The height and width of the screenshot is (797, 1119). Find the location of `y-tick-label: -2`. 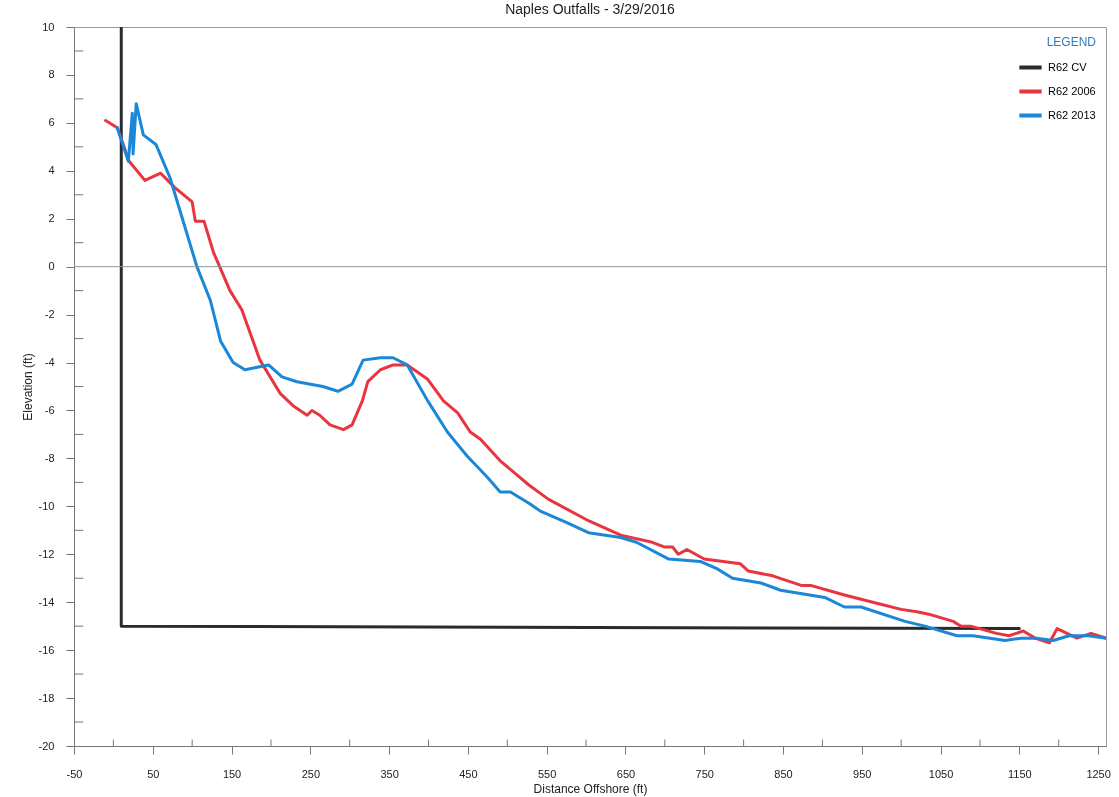

y-tick-label: -2 is located at coordinates (49, 314).